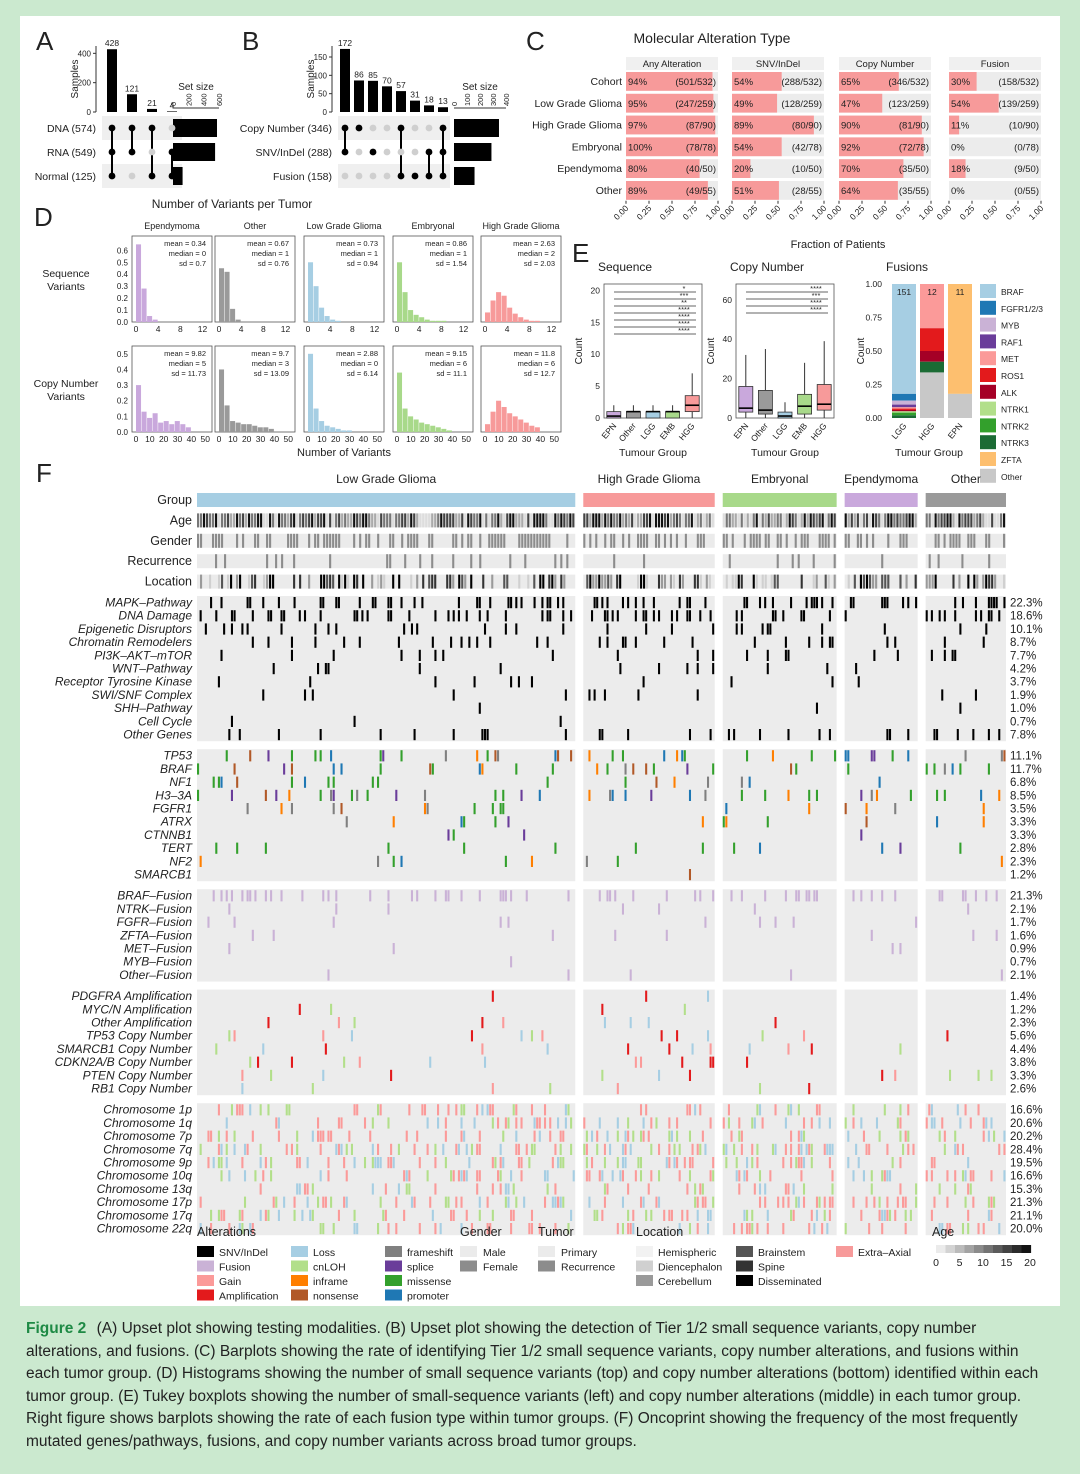  What do you see at coordinates (271, 373) in the screenshot?
I see `d-stat-label: sd = 13.09` at bounding box center [271, 373].